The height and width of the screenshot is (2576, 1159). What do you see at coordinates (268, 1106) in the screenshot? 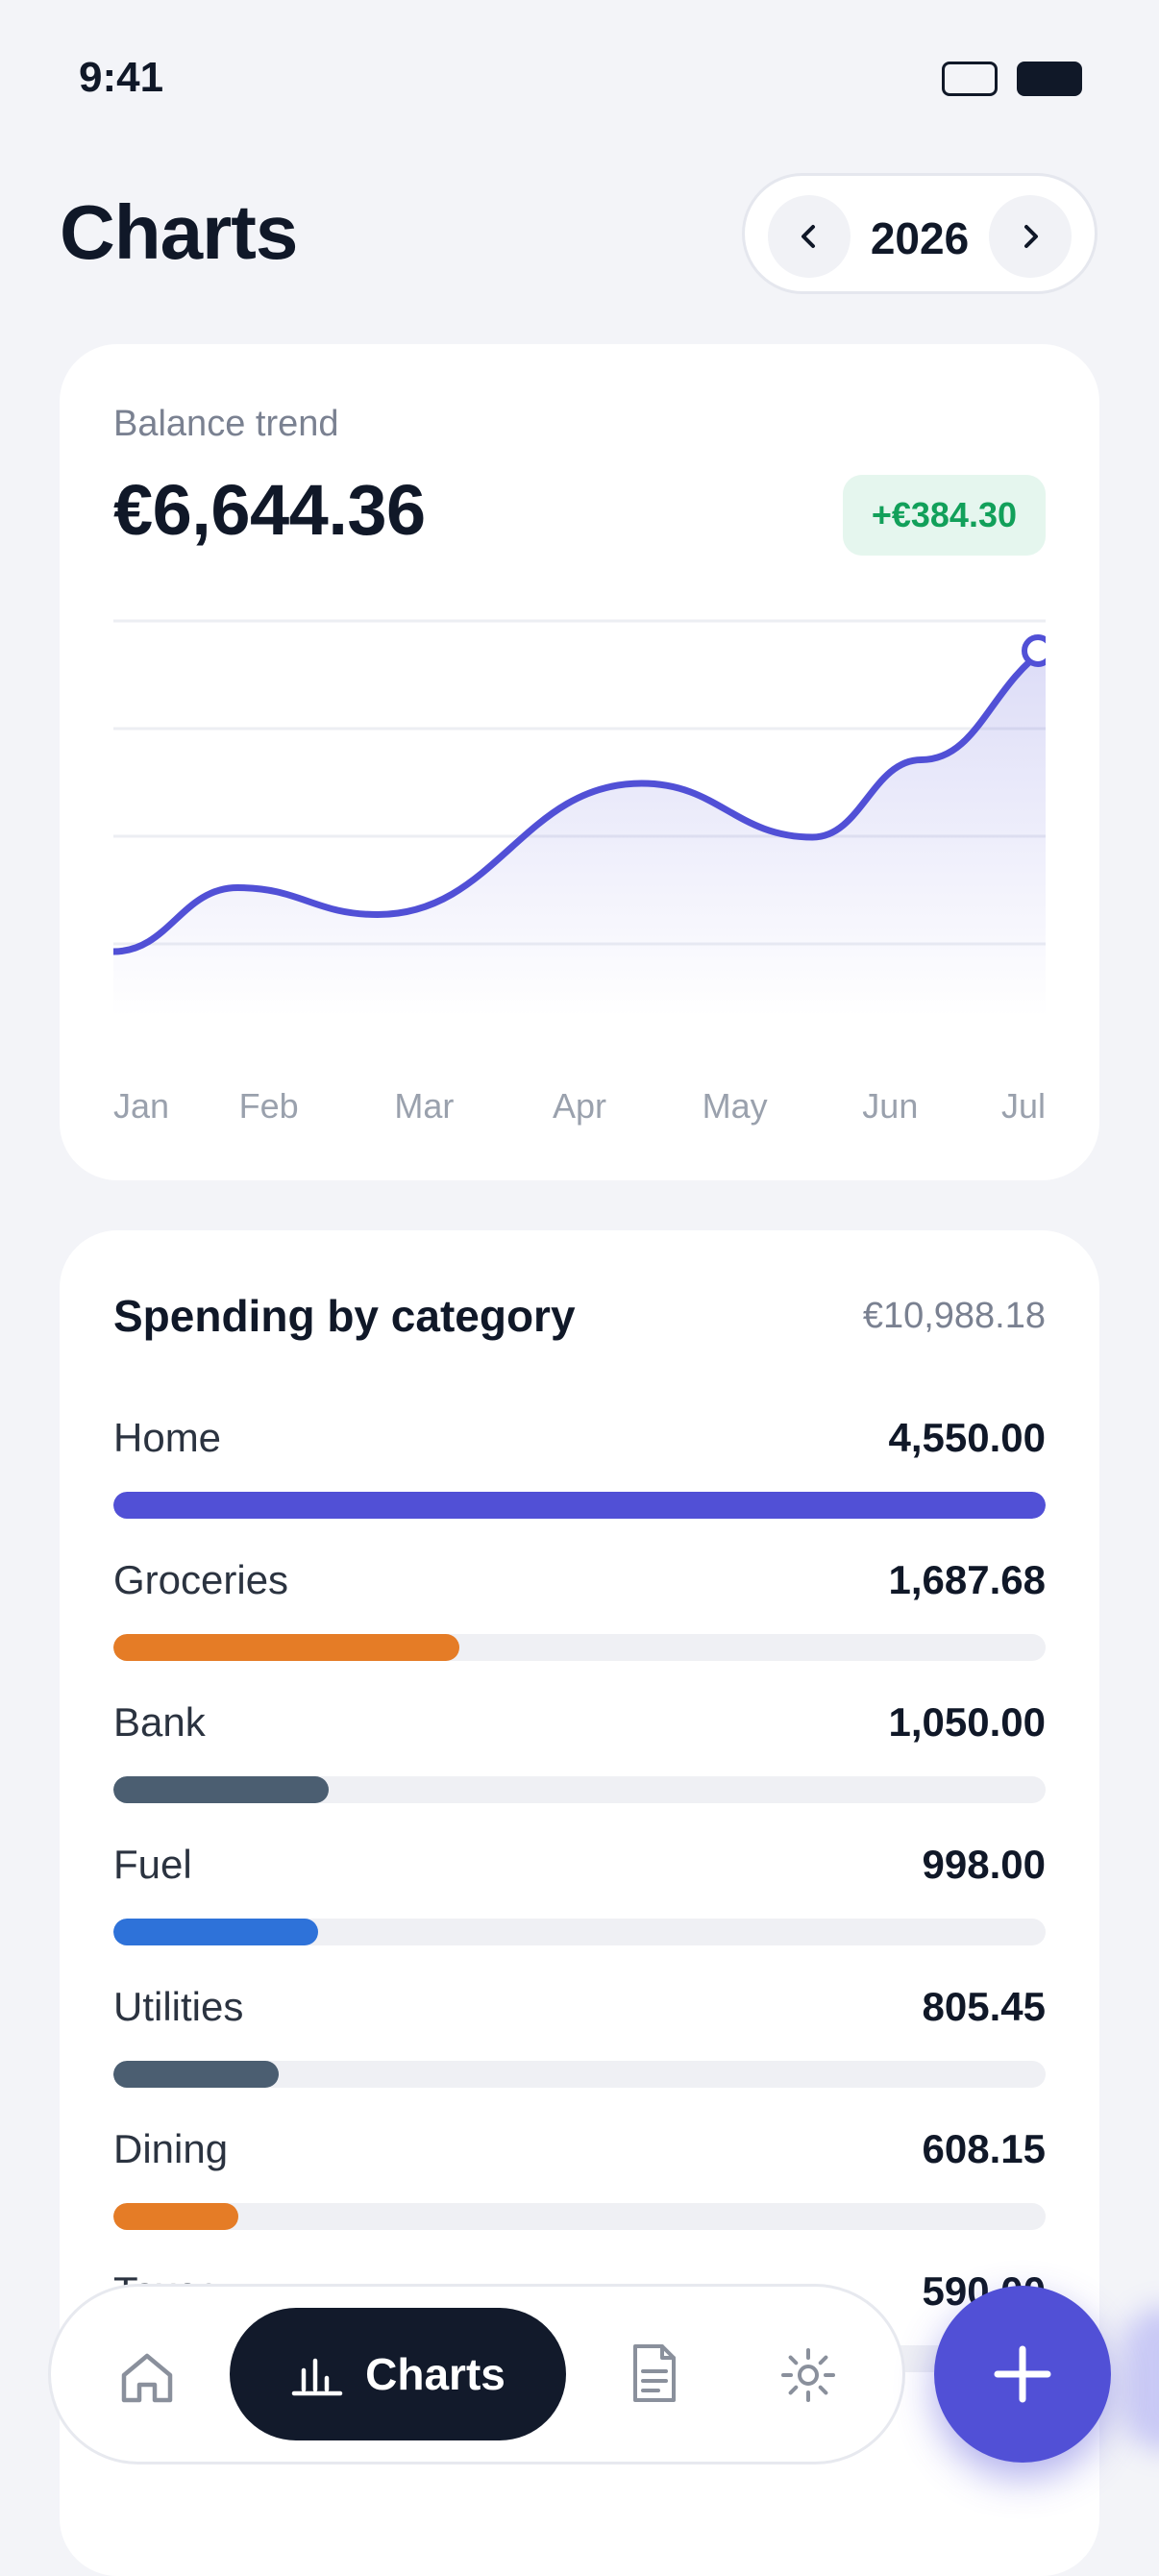
I see `x-tick-label: Feb` at bounding box center [268, 1106].